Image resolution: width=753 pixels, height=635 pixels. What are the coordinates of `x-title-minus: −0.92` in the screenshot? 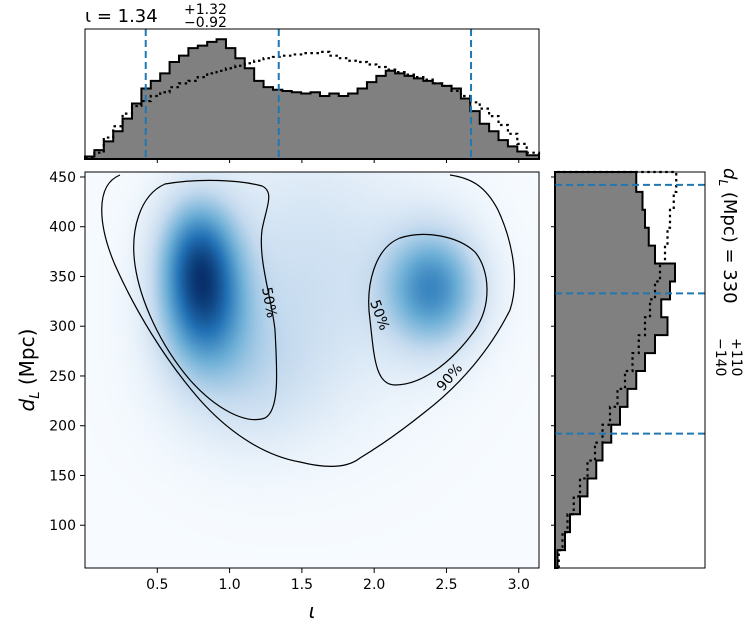 It's located at (205, 23).